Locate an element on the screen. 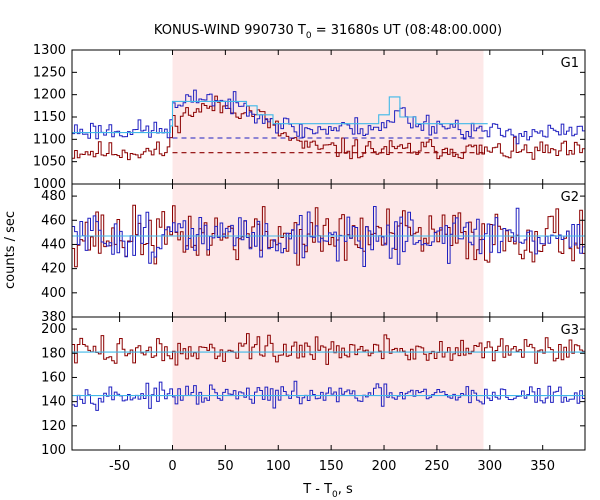  x-tick-label: 0 is located at coordinates (172, 466).